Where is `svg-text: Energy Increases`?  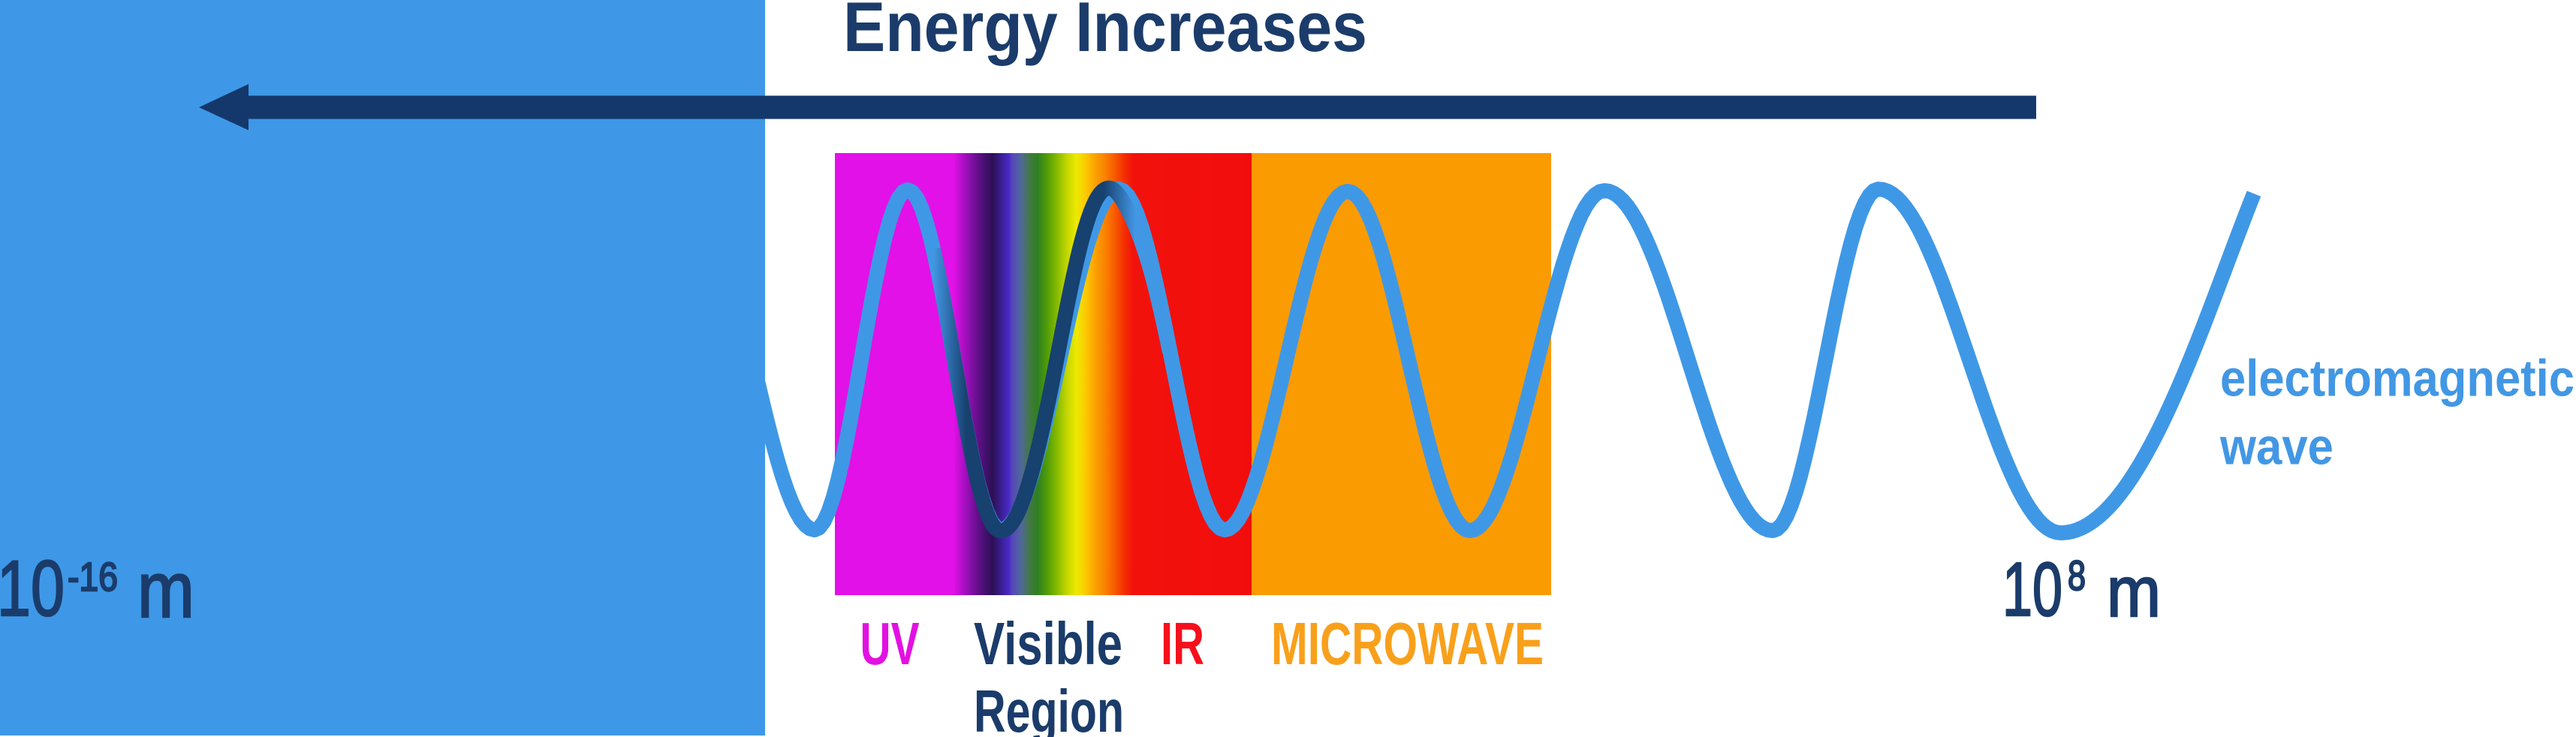 svg-text: Energy Increases is located at coordinates (1105, 33).